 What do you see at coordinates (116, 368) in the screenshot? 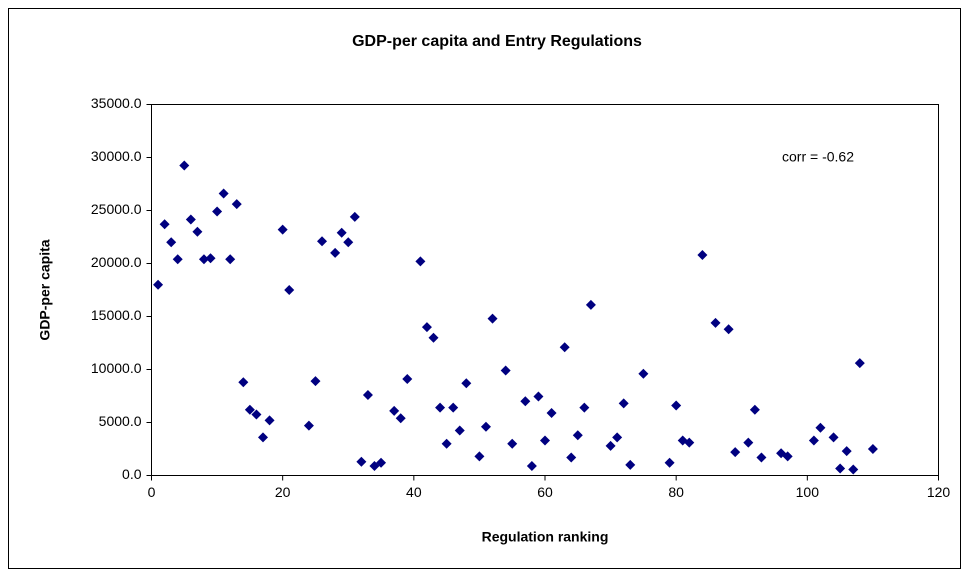
I see `y-tick-label: 10000.0` at bounding box center [116, 368].